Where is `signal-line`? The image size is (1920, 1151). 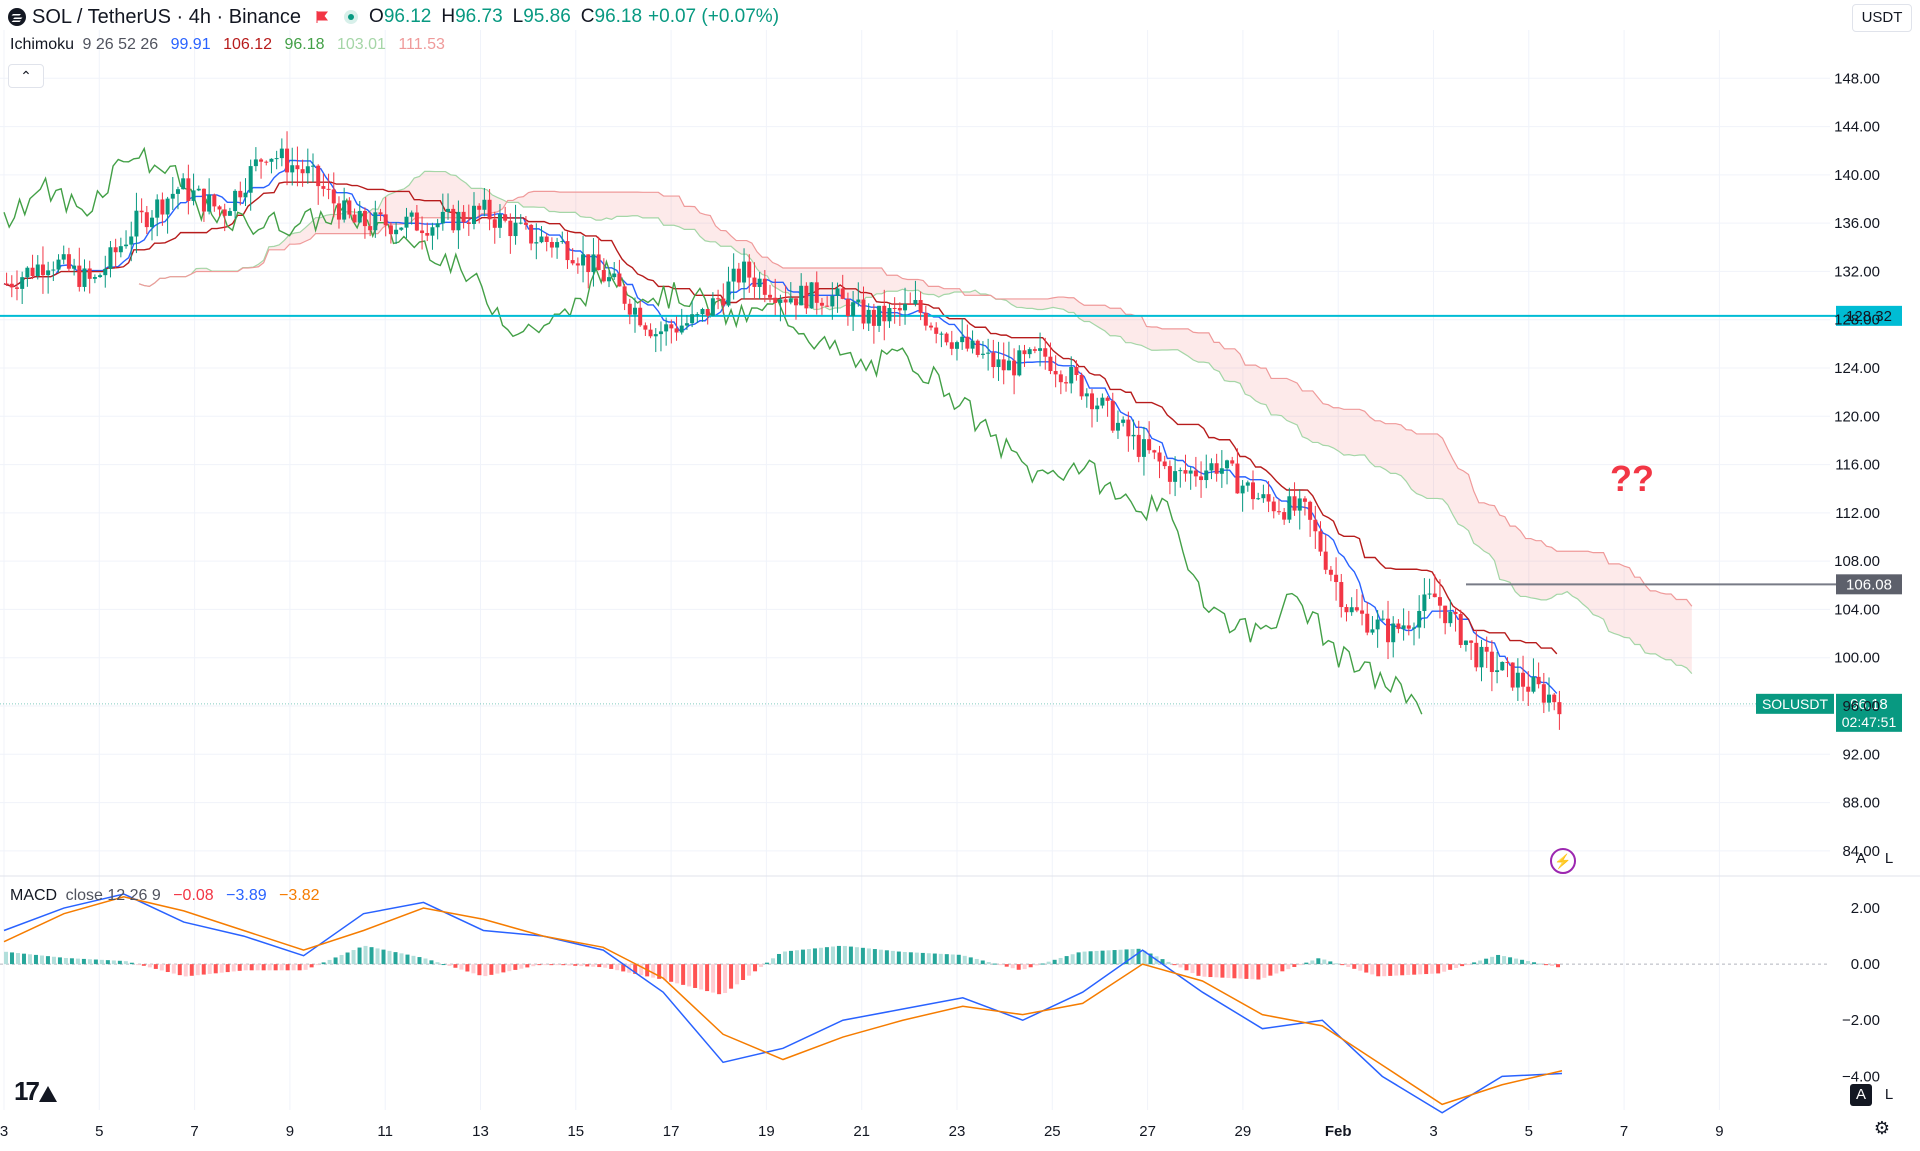
signal-line is located at coordinates (783, 1001).